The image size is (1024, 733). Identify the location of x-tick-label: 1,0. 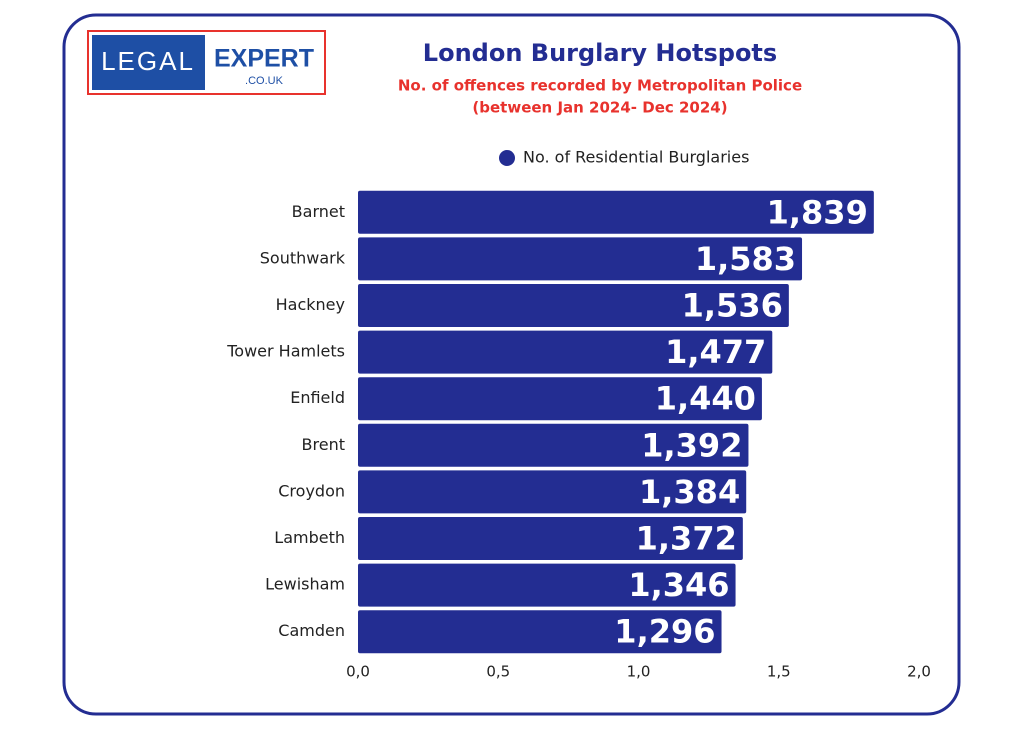
(639, 672).